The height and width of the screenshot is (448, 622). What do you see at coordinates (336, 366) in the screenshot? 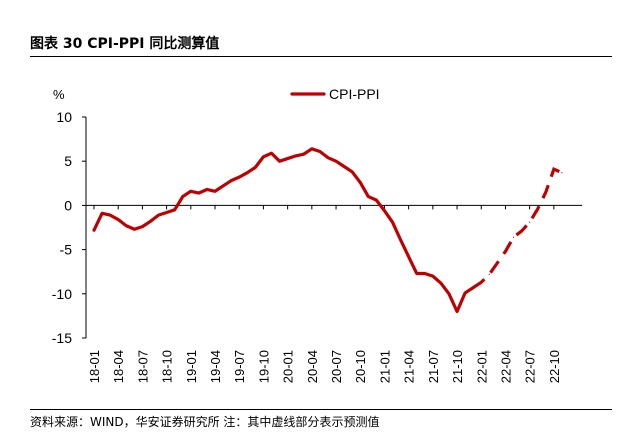
I see `x-tick-label: 20-07` at bounding box center [336, 366].